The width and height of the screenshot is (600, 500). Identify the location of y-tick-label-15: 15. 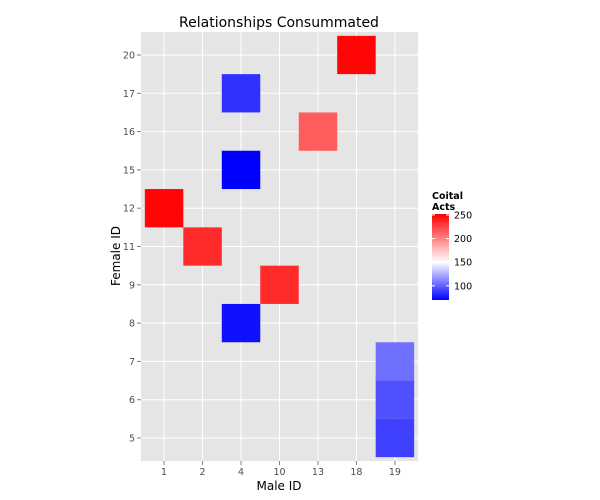
(129, 170).